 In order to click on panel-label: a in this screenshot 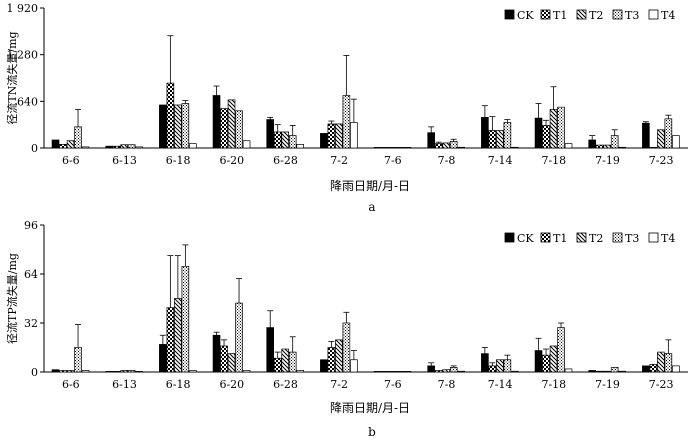, I will do `click(371, 207)`.